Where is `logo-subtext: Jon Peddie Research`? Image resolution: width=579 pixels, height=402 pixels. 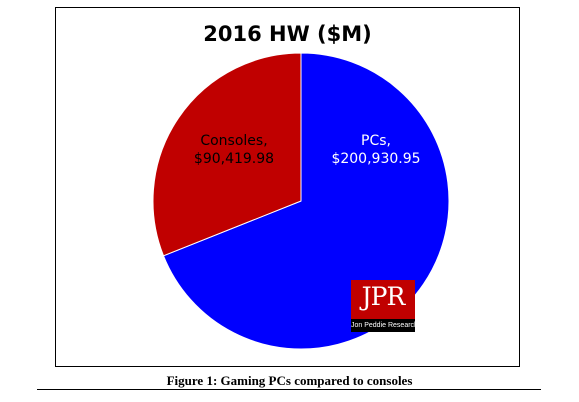
logo-subtext: Jon Peddie Research is located at coordinates (384, 325).